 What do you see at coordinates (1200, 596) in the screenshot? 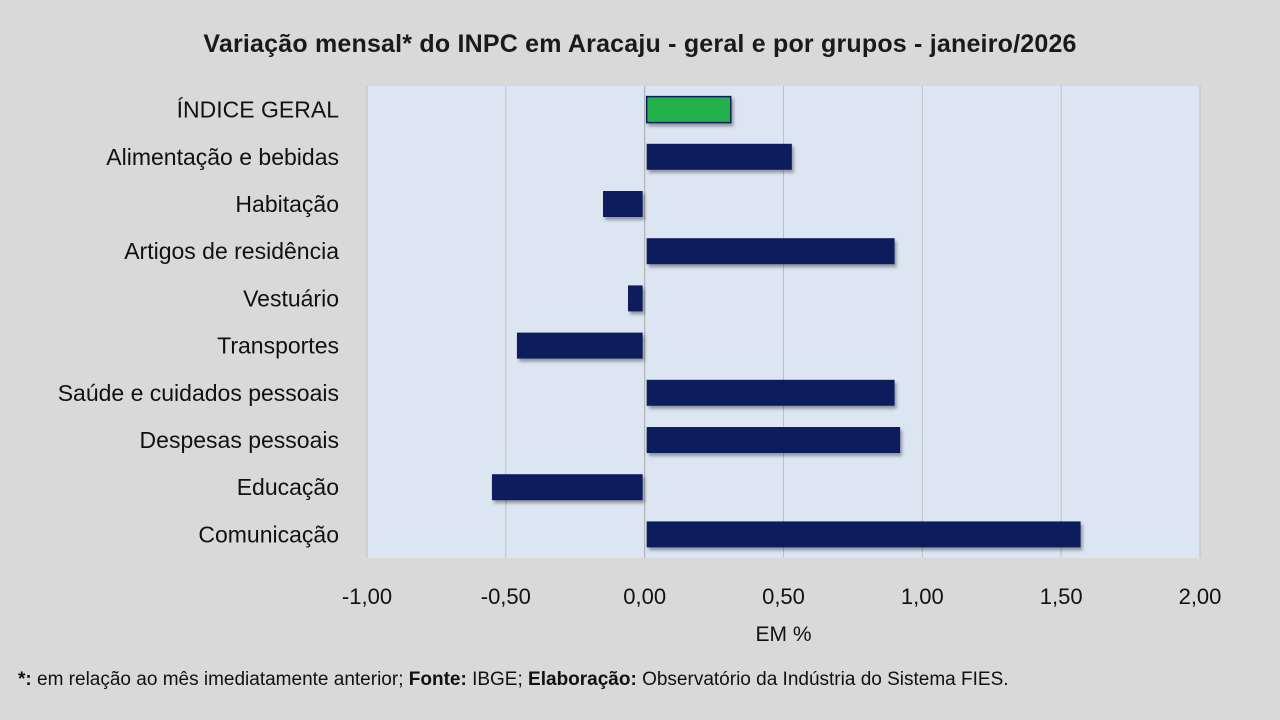
I see `x-tick-label: 2,00` at bounding box center [1200, 596].